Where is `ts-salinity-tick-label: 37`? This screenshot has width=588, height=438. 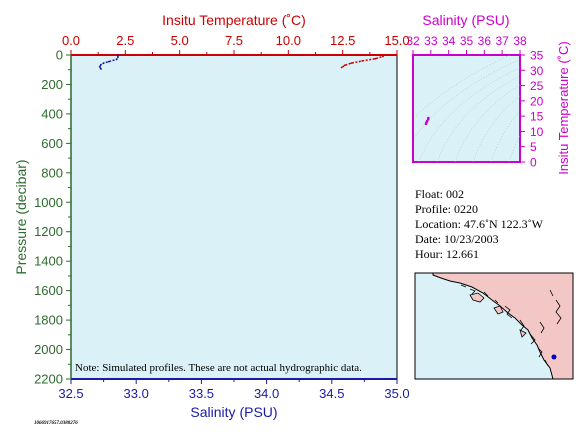
ts-salinity-tick-label: 37 is located at coordinates (502, 41).